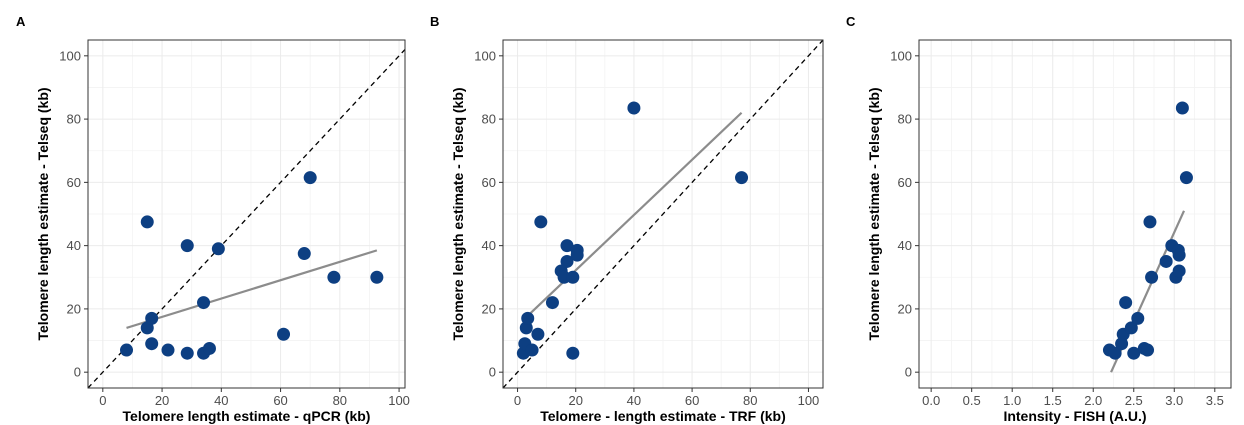  Describe the element at coordinates (1074, 416) in the screenshot. I see `x-axis-title: Intensity - FISH (A.U.)` at that location.